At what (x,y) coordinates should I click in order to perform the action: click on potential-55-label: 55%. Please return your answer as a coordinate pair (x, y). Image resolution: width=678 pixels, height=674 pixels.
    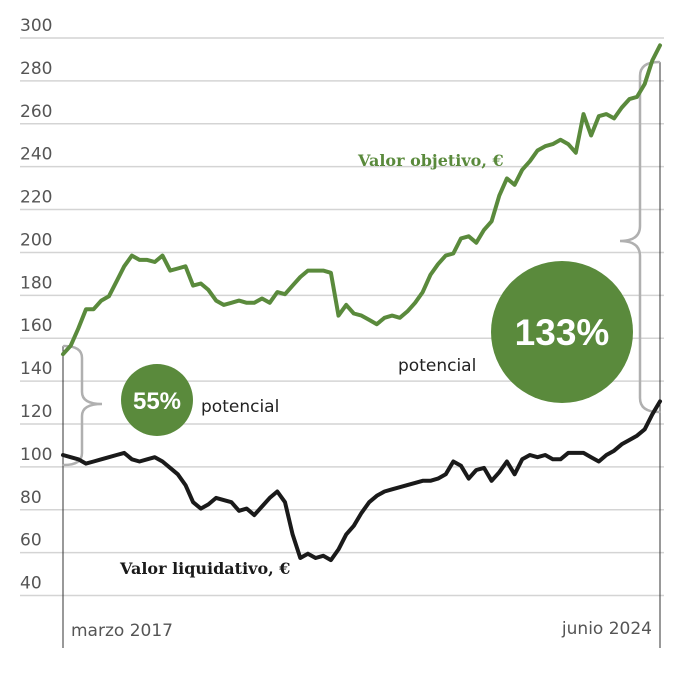
    Looking at the image, I should click on (157, 401).